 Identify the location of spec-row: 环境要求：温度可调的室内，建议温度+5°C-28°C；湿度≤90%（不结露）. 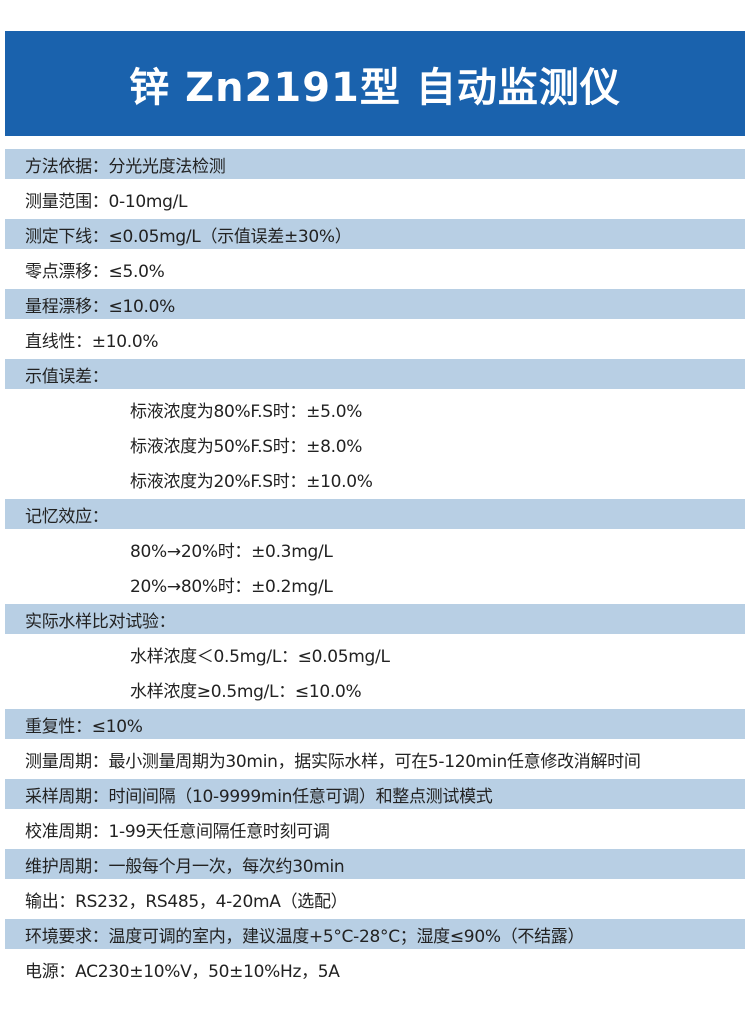
(375, 934).